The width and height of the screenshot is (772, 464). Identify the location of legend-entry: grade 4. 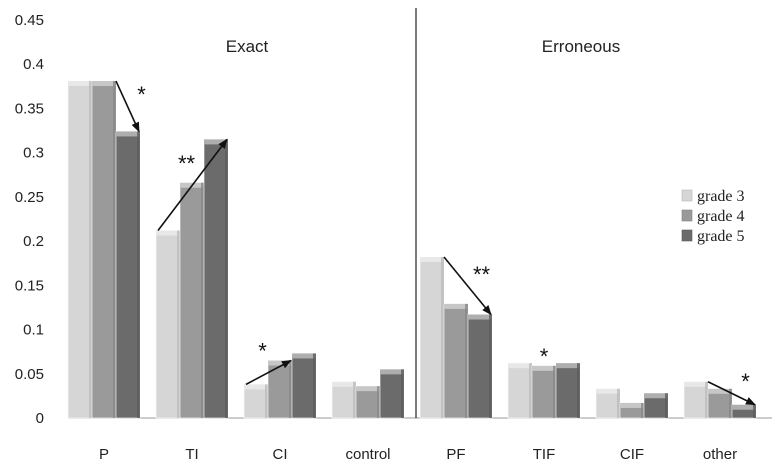
(713, 216).